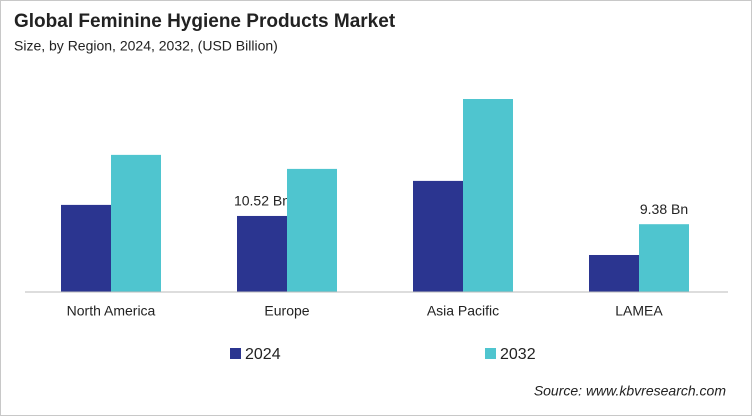 This screenshot has height=416, width=752. What do you see at coordinates (205, 21) in the screenshot?
I see `chart-title: Global Feminine Hygiene Products Market` at bounding box center [205, 21].